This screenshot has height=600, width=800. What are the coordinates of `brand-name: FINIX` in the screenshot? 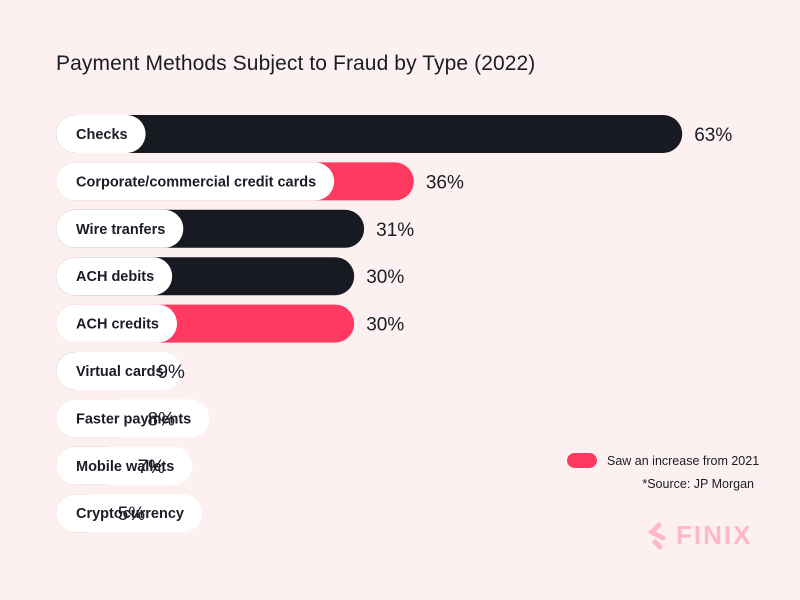 It's located at (714, 535).